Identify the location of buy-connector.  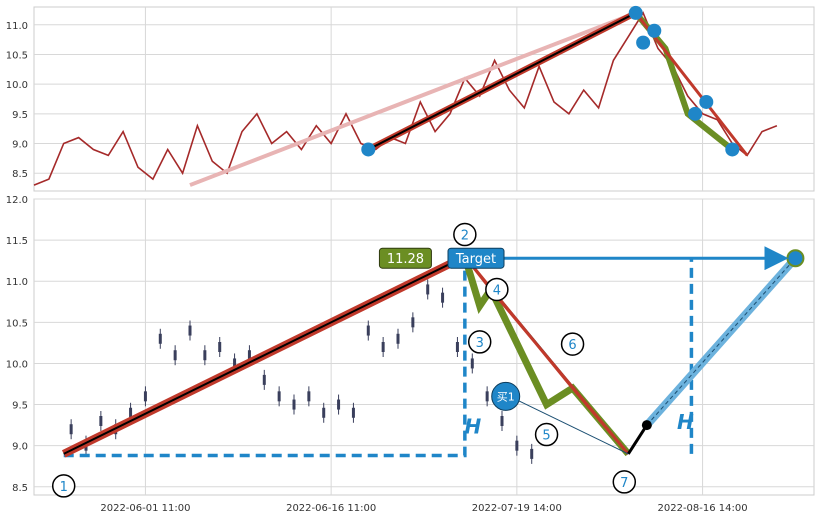
(573, 427).